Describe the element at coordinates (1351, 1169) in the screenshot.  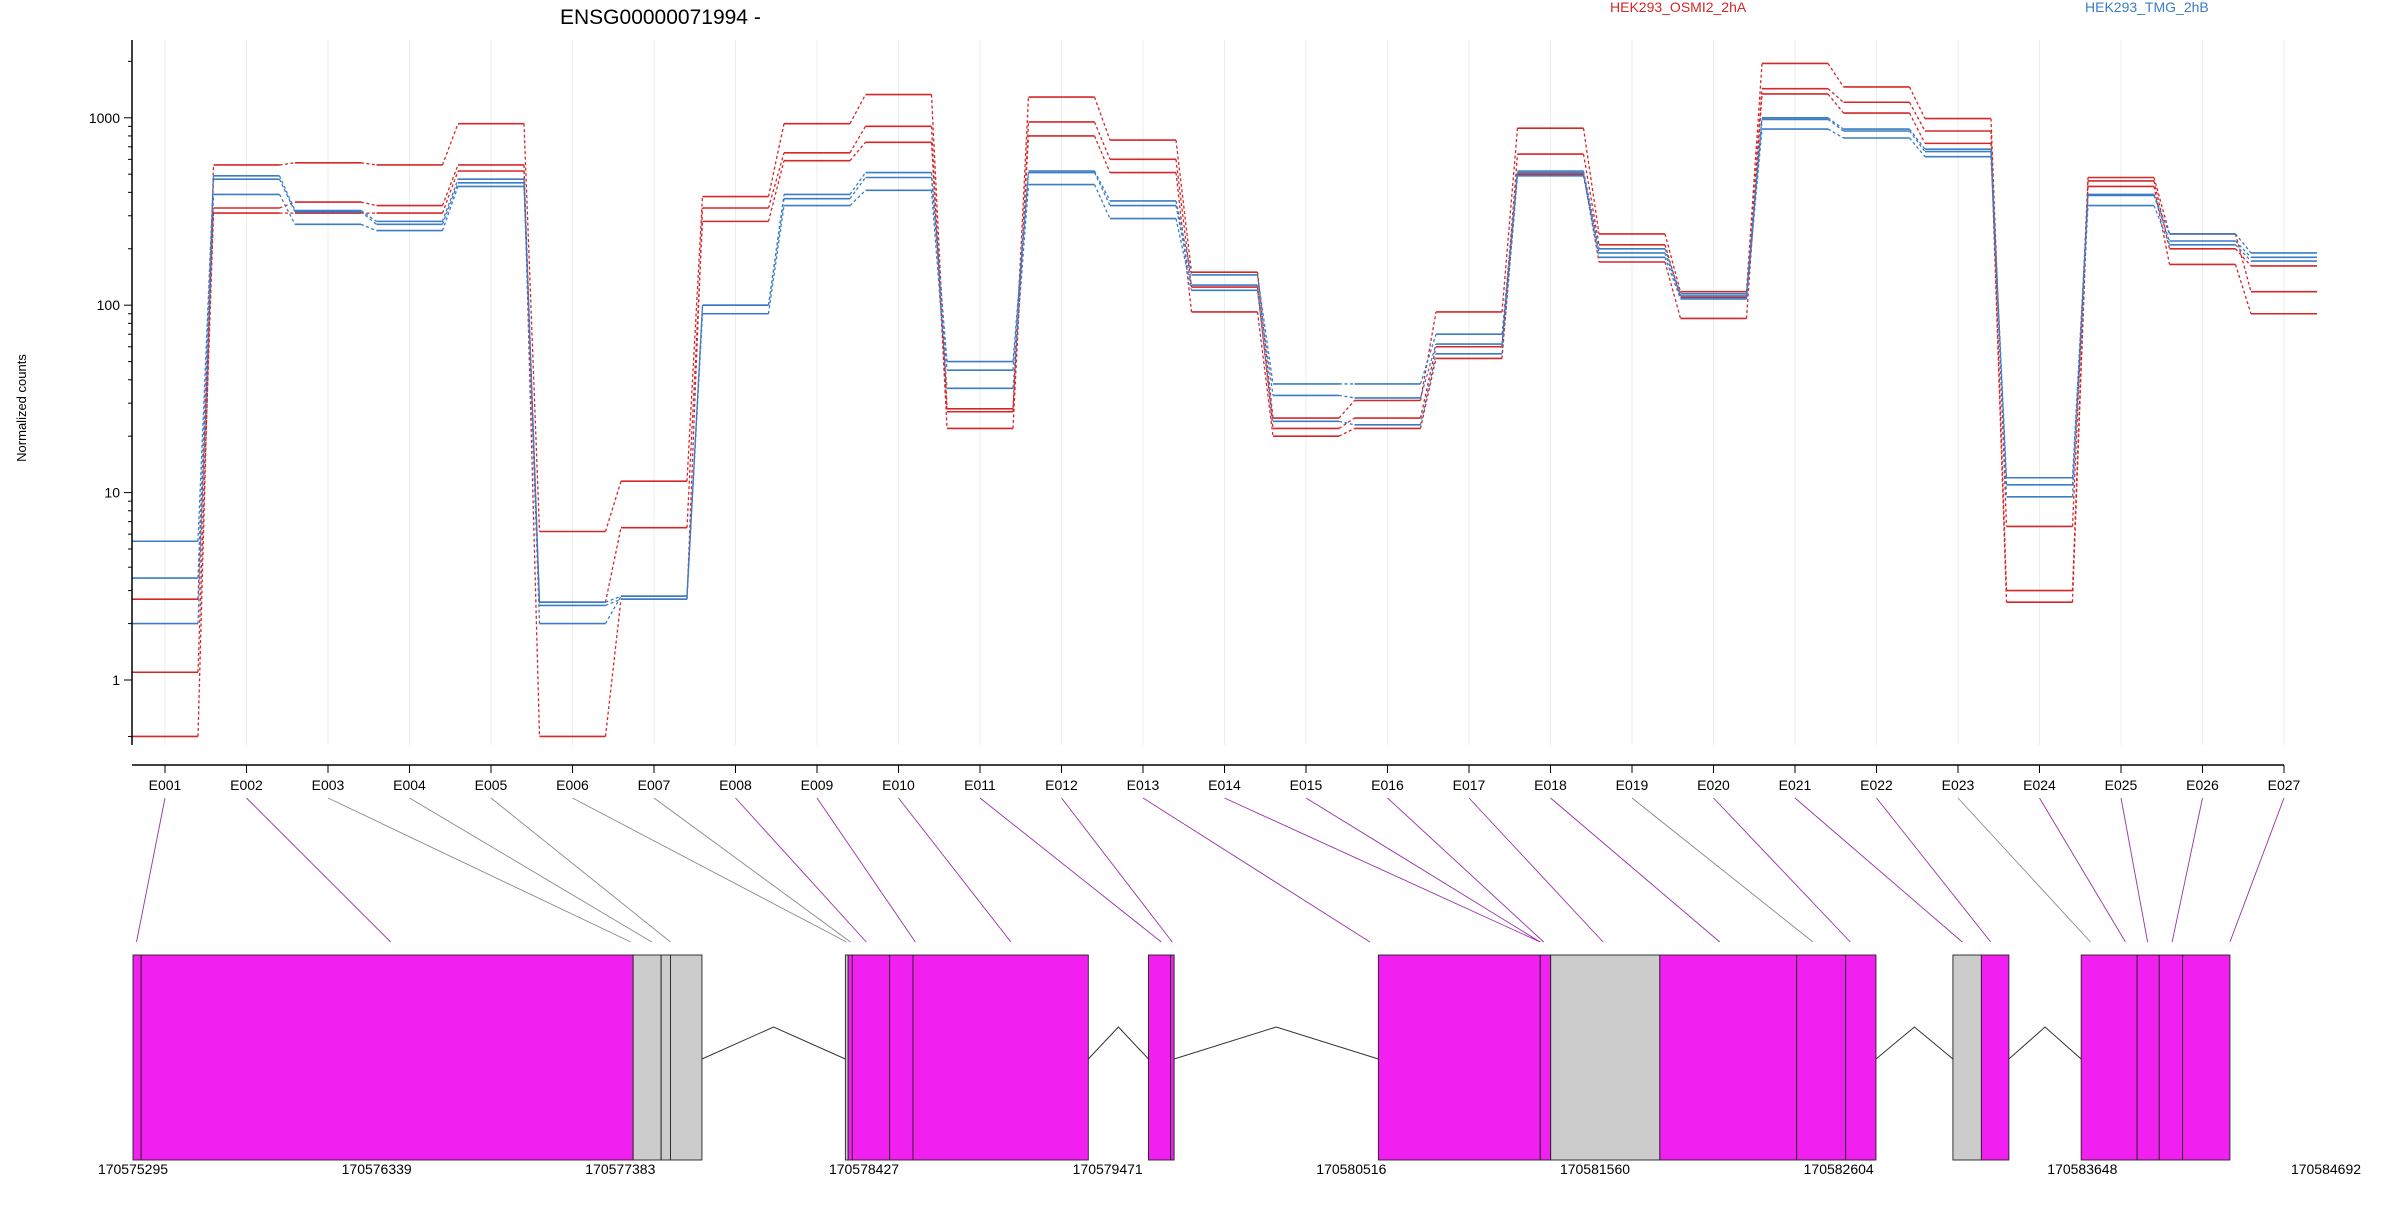
I see `genomic-position-label: 170580516` at that location.